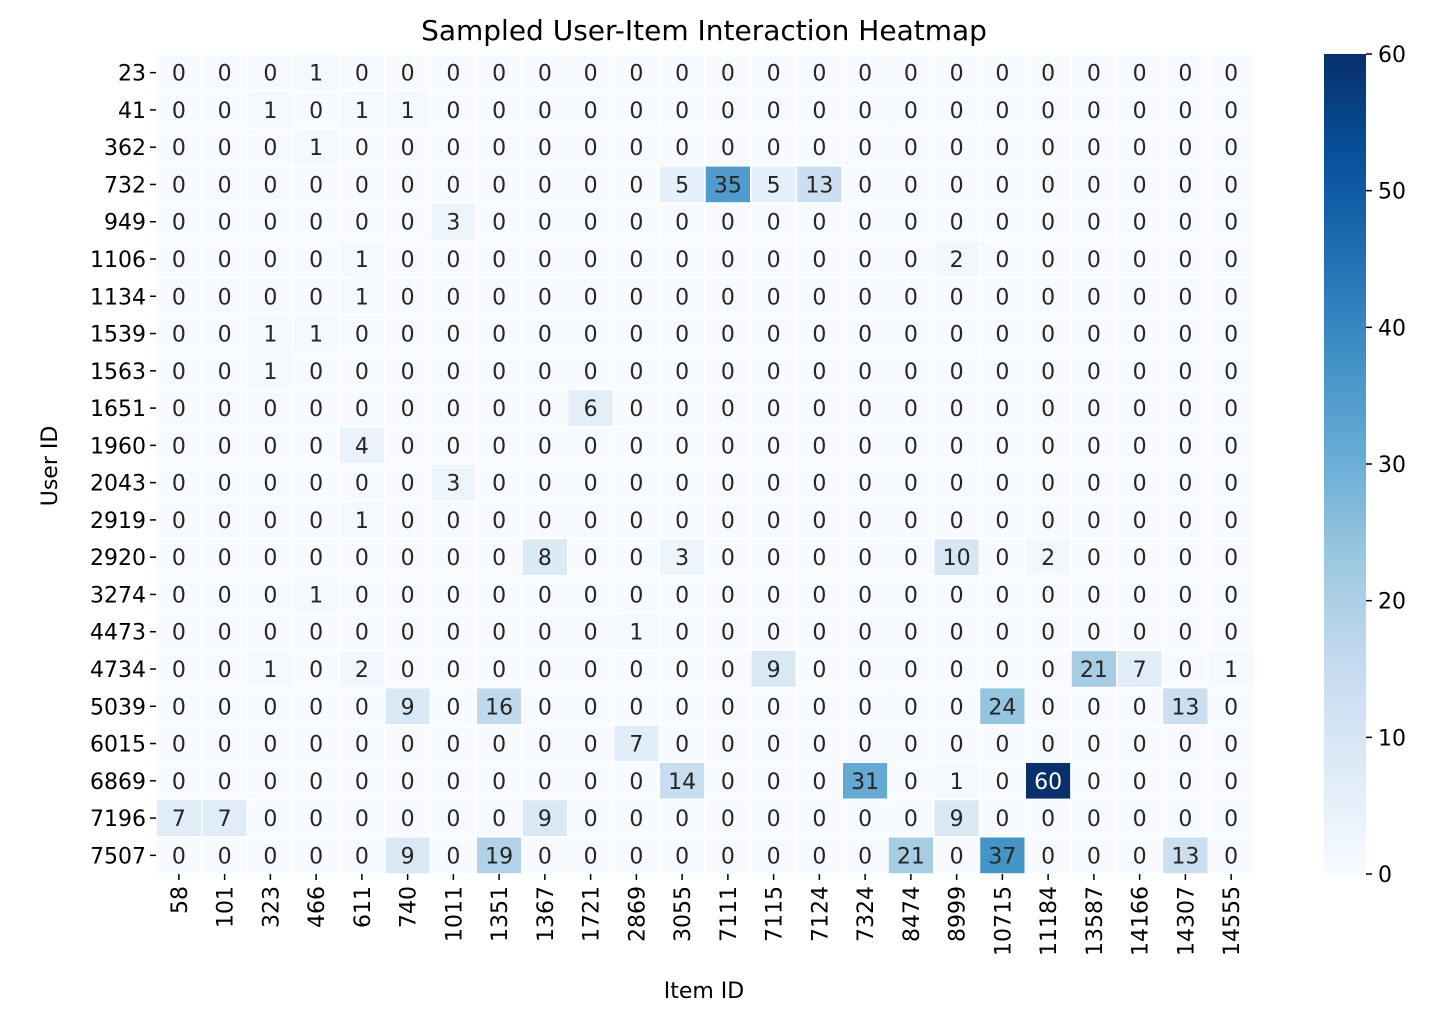  I want to click on y-tick-label: 1106, so click(118, 260).